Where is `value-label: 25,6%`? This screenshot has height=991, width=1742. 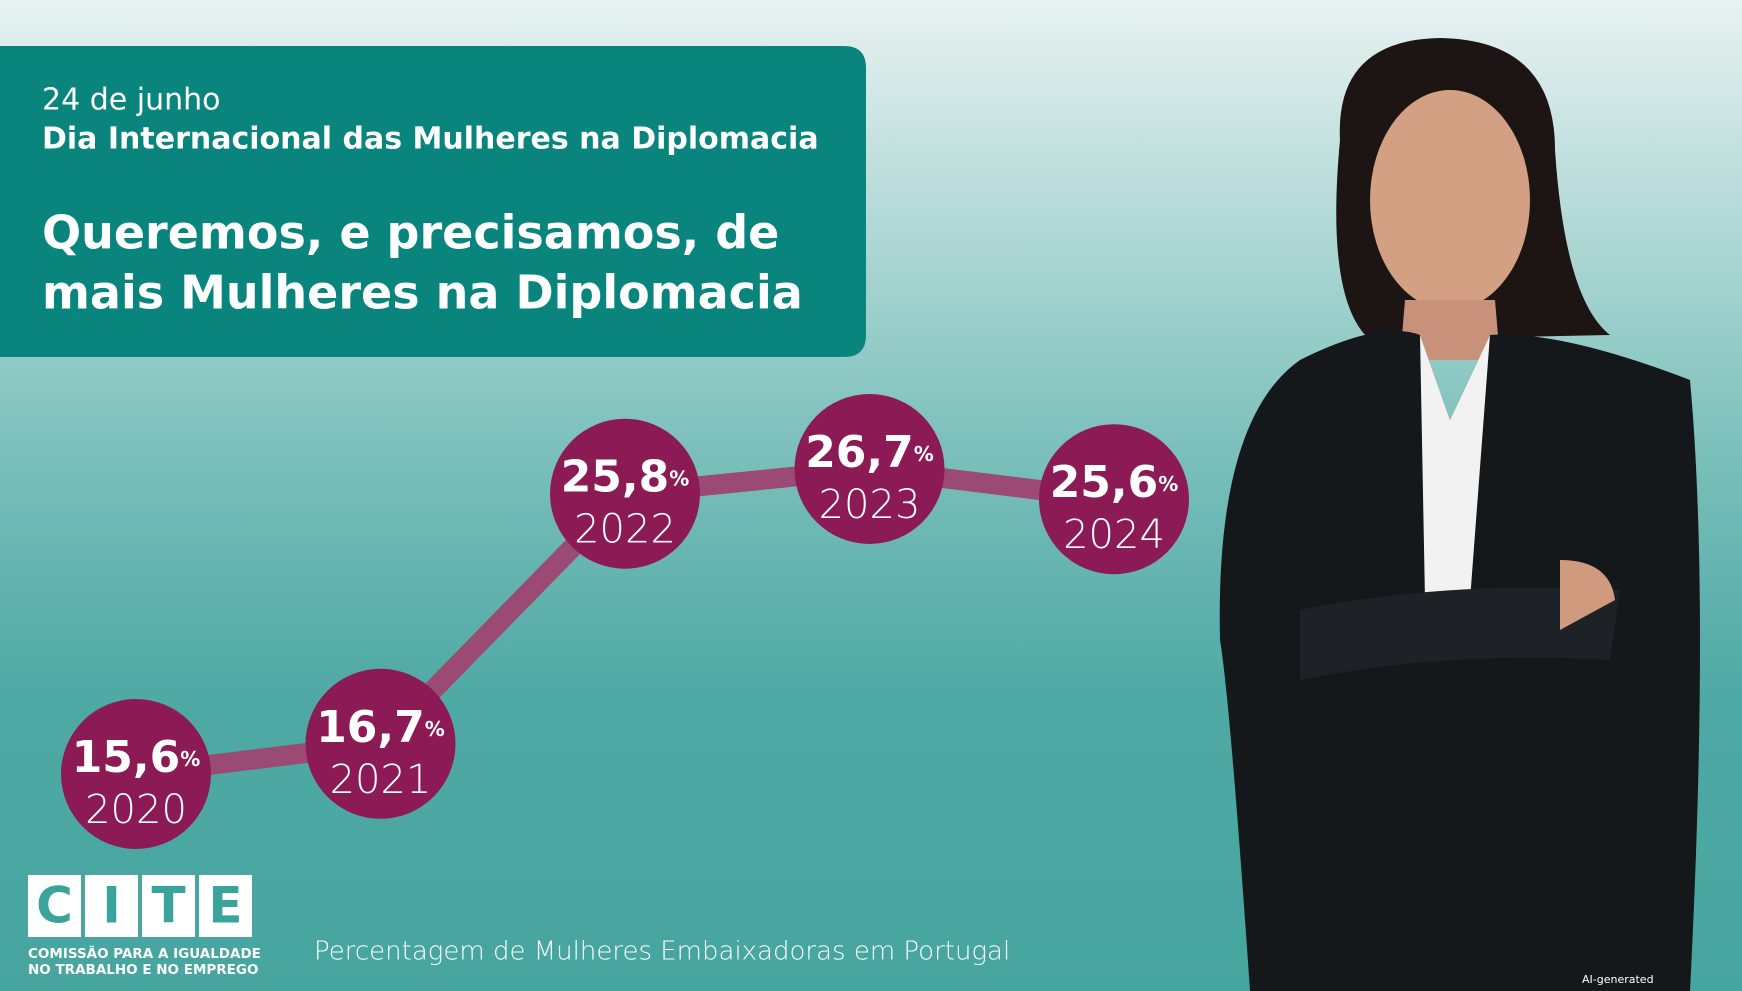
value-label: 25,6% is located at coordinates (1114, 482).